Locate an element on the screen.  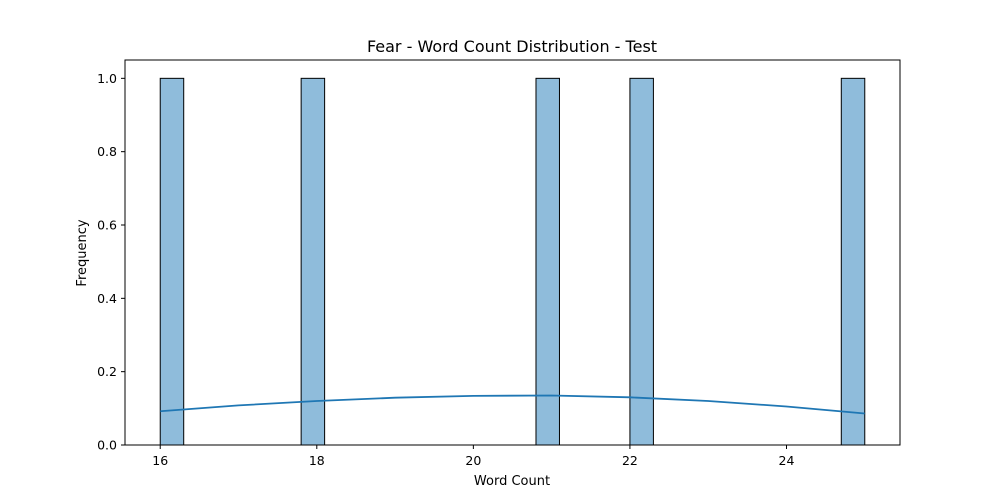
x-axis-label: Word Count is located at coordinates (512, 481).